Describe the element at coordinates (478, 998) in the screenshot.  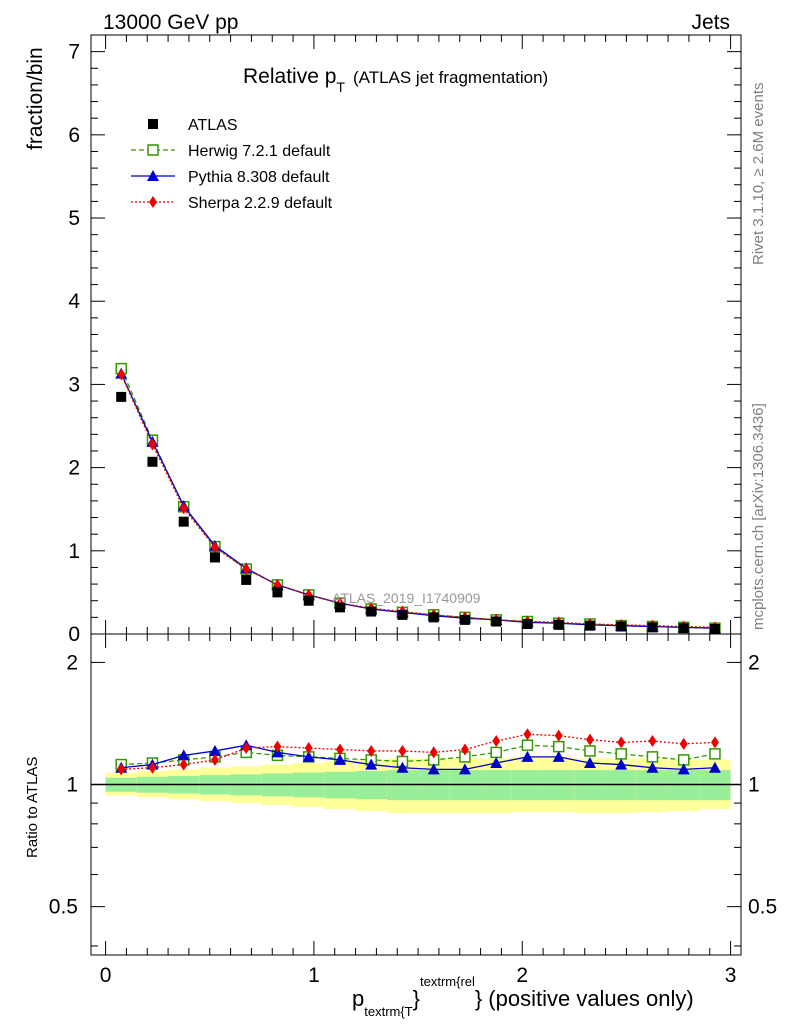
I see `x-label-brace-2: }` at that location.